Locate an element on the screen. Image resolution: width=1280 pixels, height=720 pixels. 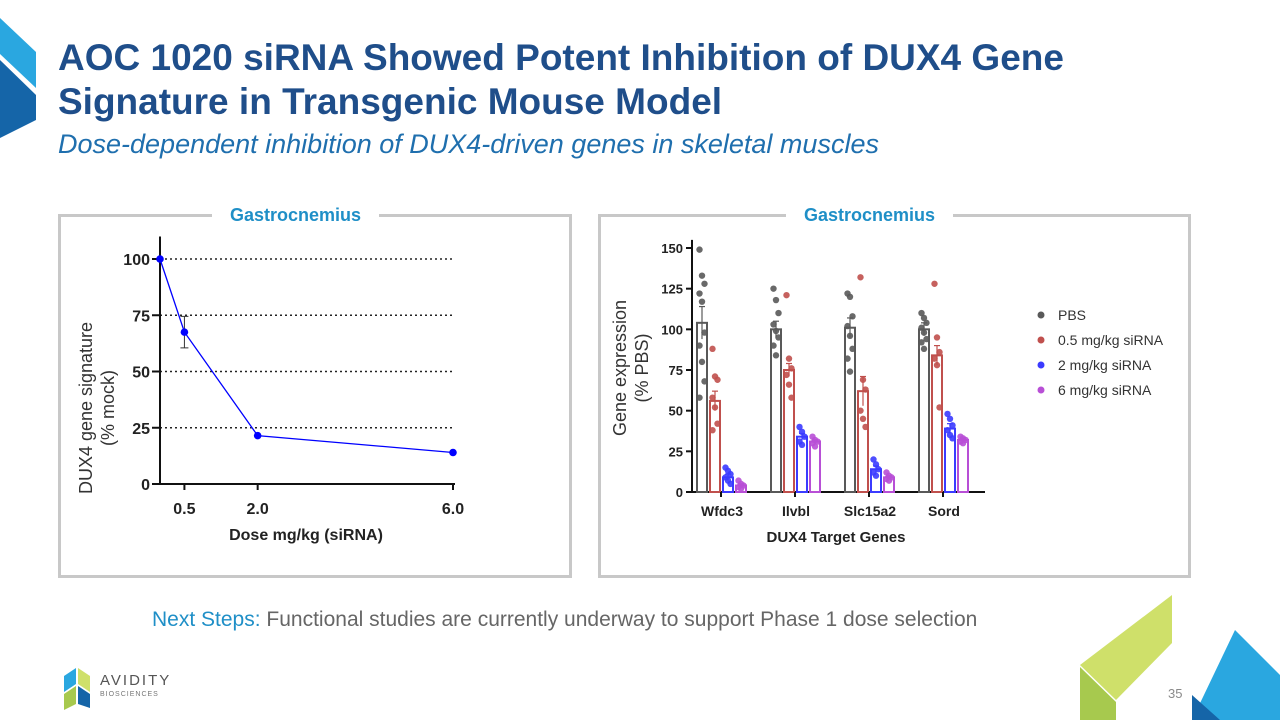
bar-y-tick-label: 125 is located at coordinates (672, 289).